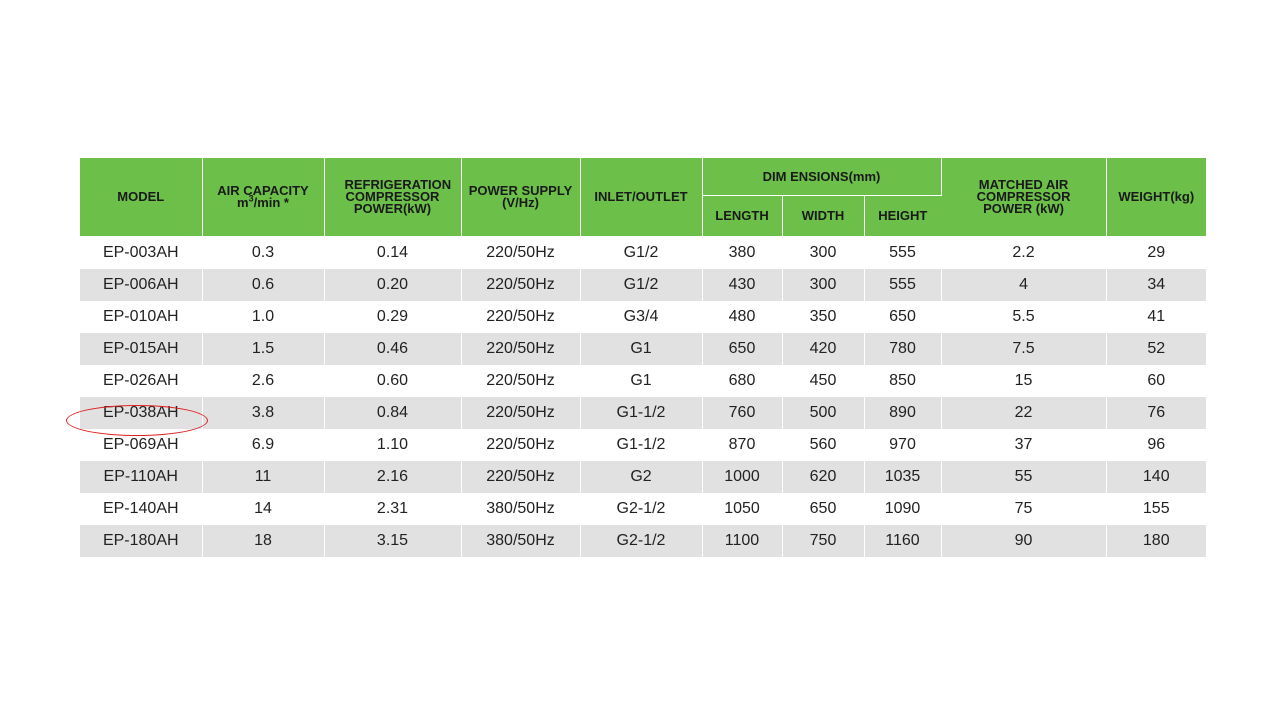  I want to click on cell-matched-power: 90, so click(1024, 541).